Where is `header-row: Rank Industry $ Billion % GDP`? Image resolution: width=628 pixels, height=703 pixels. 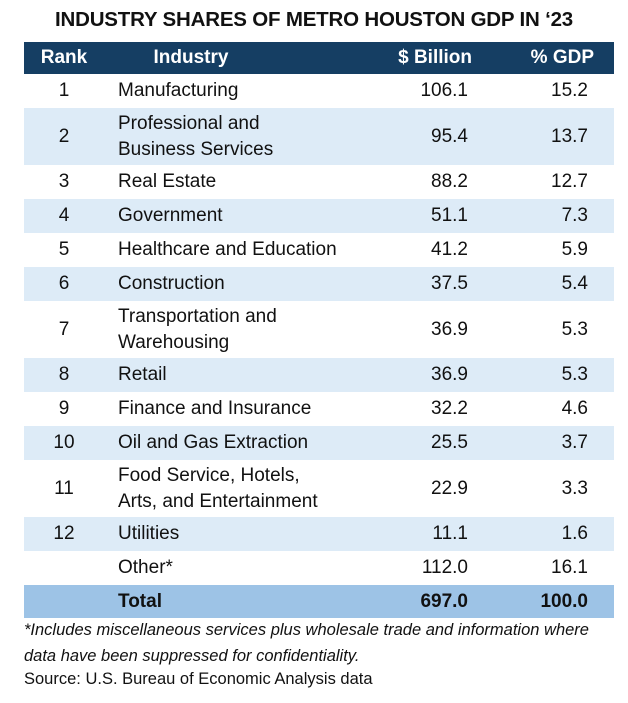 header-row: Rank Industry $ Billion % GDP is located at coordinates (319, 58).